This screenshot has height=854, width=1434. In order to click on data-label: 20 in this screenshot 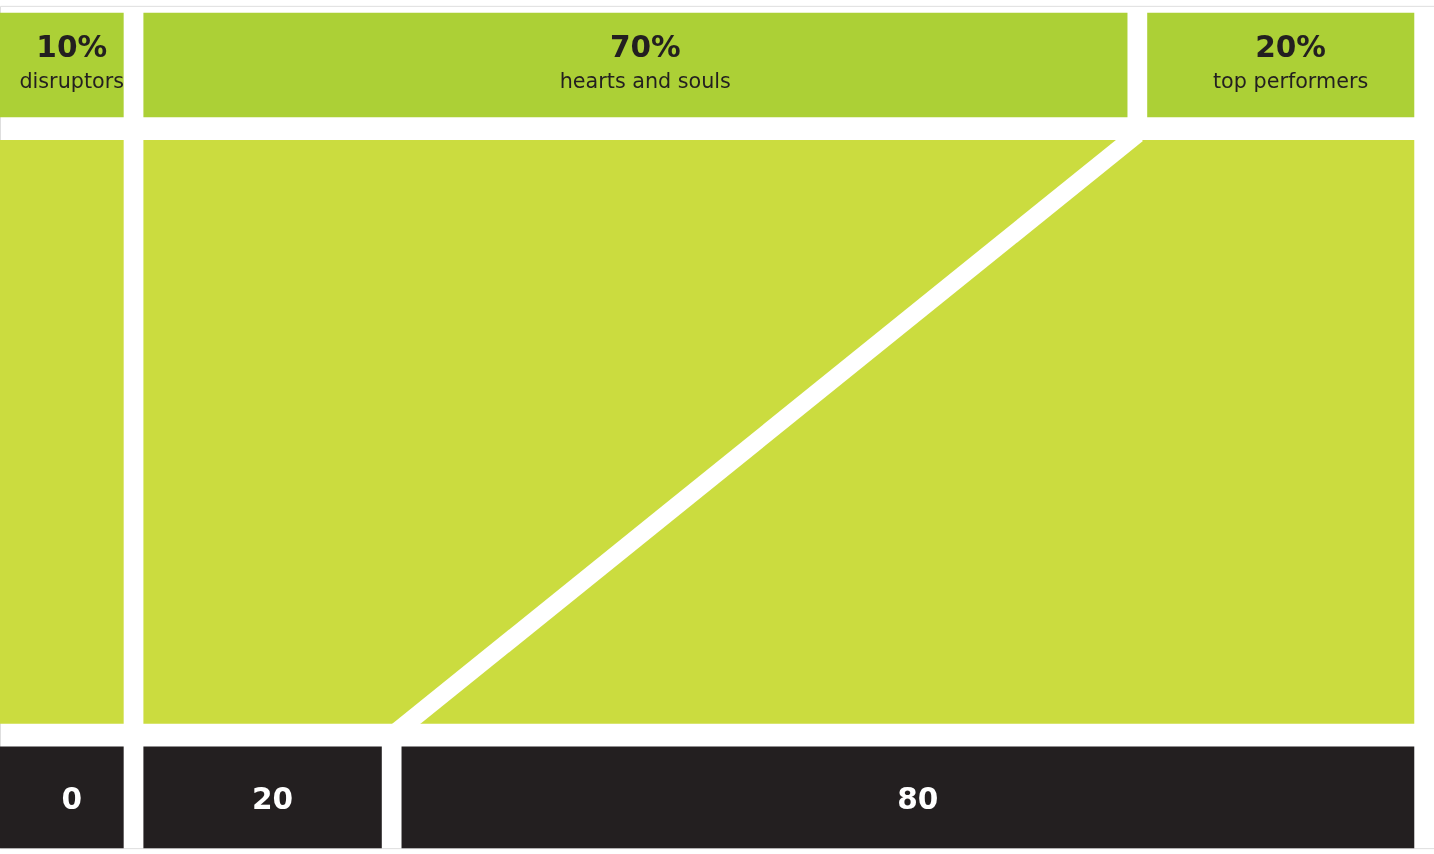, I will do `click(272, 798)`.